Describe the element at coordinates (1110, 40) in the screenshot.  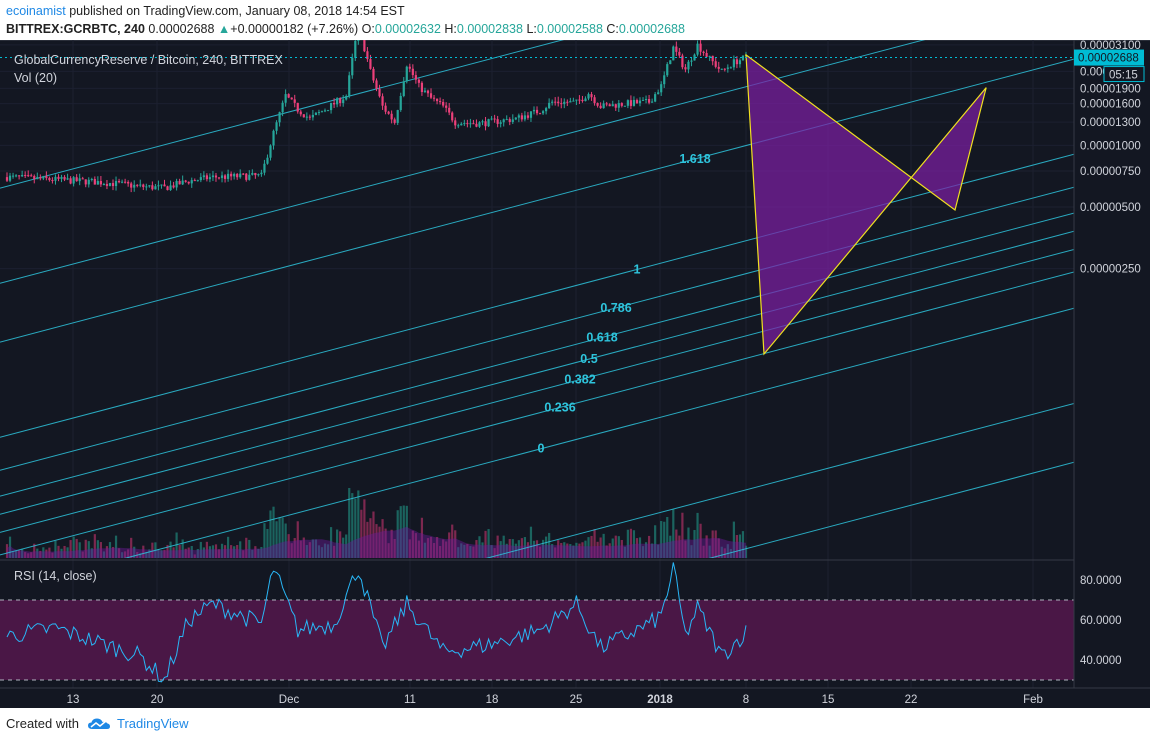
I see `price-tick-label: 0.00003500` at that location.